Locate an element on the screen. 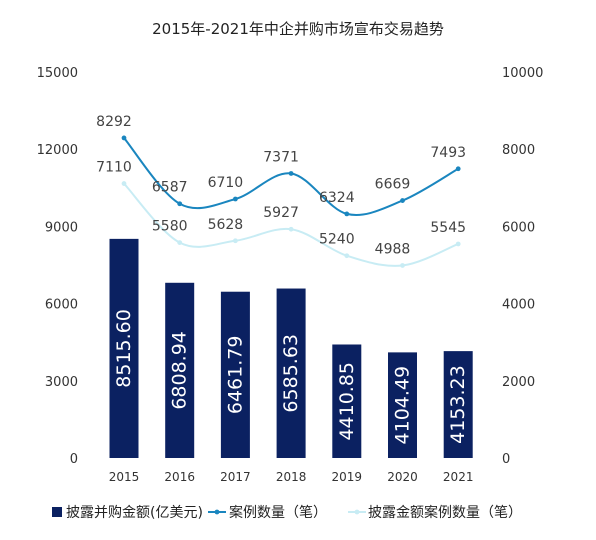  chart-title: 2015年-2021年中企并购市场宣布交易趋势 is located at coordinates (298, 29).